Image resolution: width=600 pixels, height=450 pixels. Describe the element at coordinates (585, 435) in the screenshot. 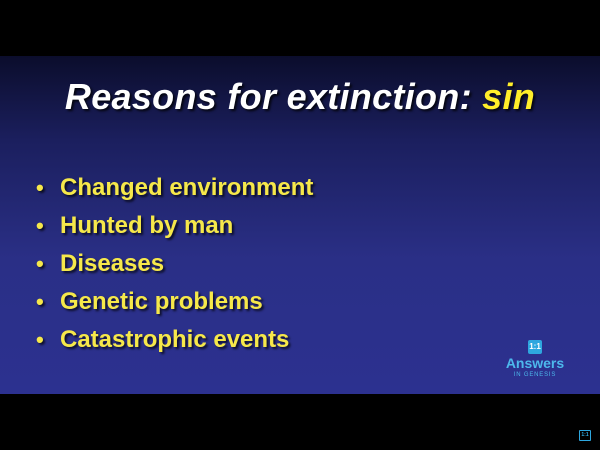

I see `corner-logo-icon: 1:1` at that location.